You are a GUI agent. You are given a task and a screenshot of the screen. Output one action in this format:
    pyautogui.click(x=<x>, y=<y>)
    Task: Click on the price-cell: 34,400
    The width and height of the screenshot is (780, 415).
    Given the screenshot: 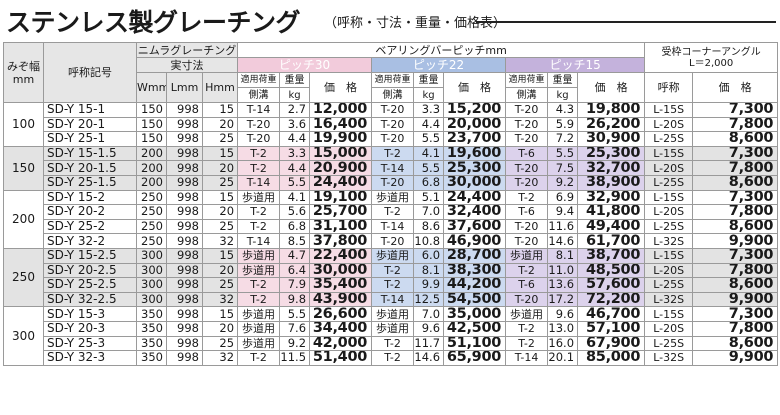 What is the action you would take?
    pyautogui.click(x=341, y=328)
    